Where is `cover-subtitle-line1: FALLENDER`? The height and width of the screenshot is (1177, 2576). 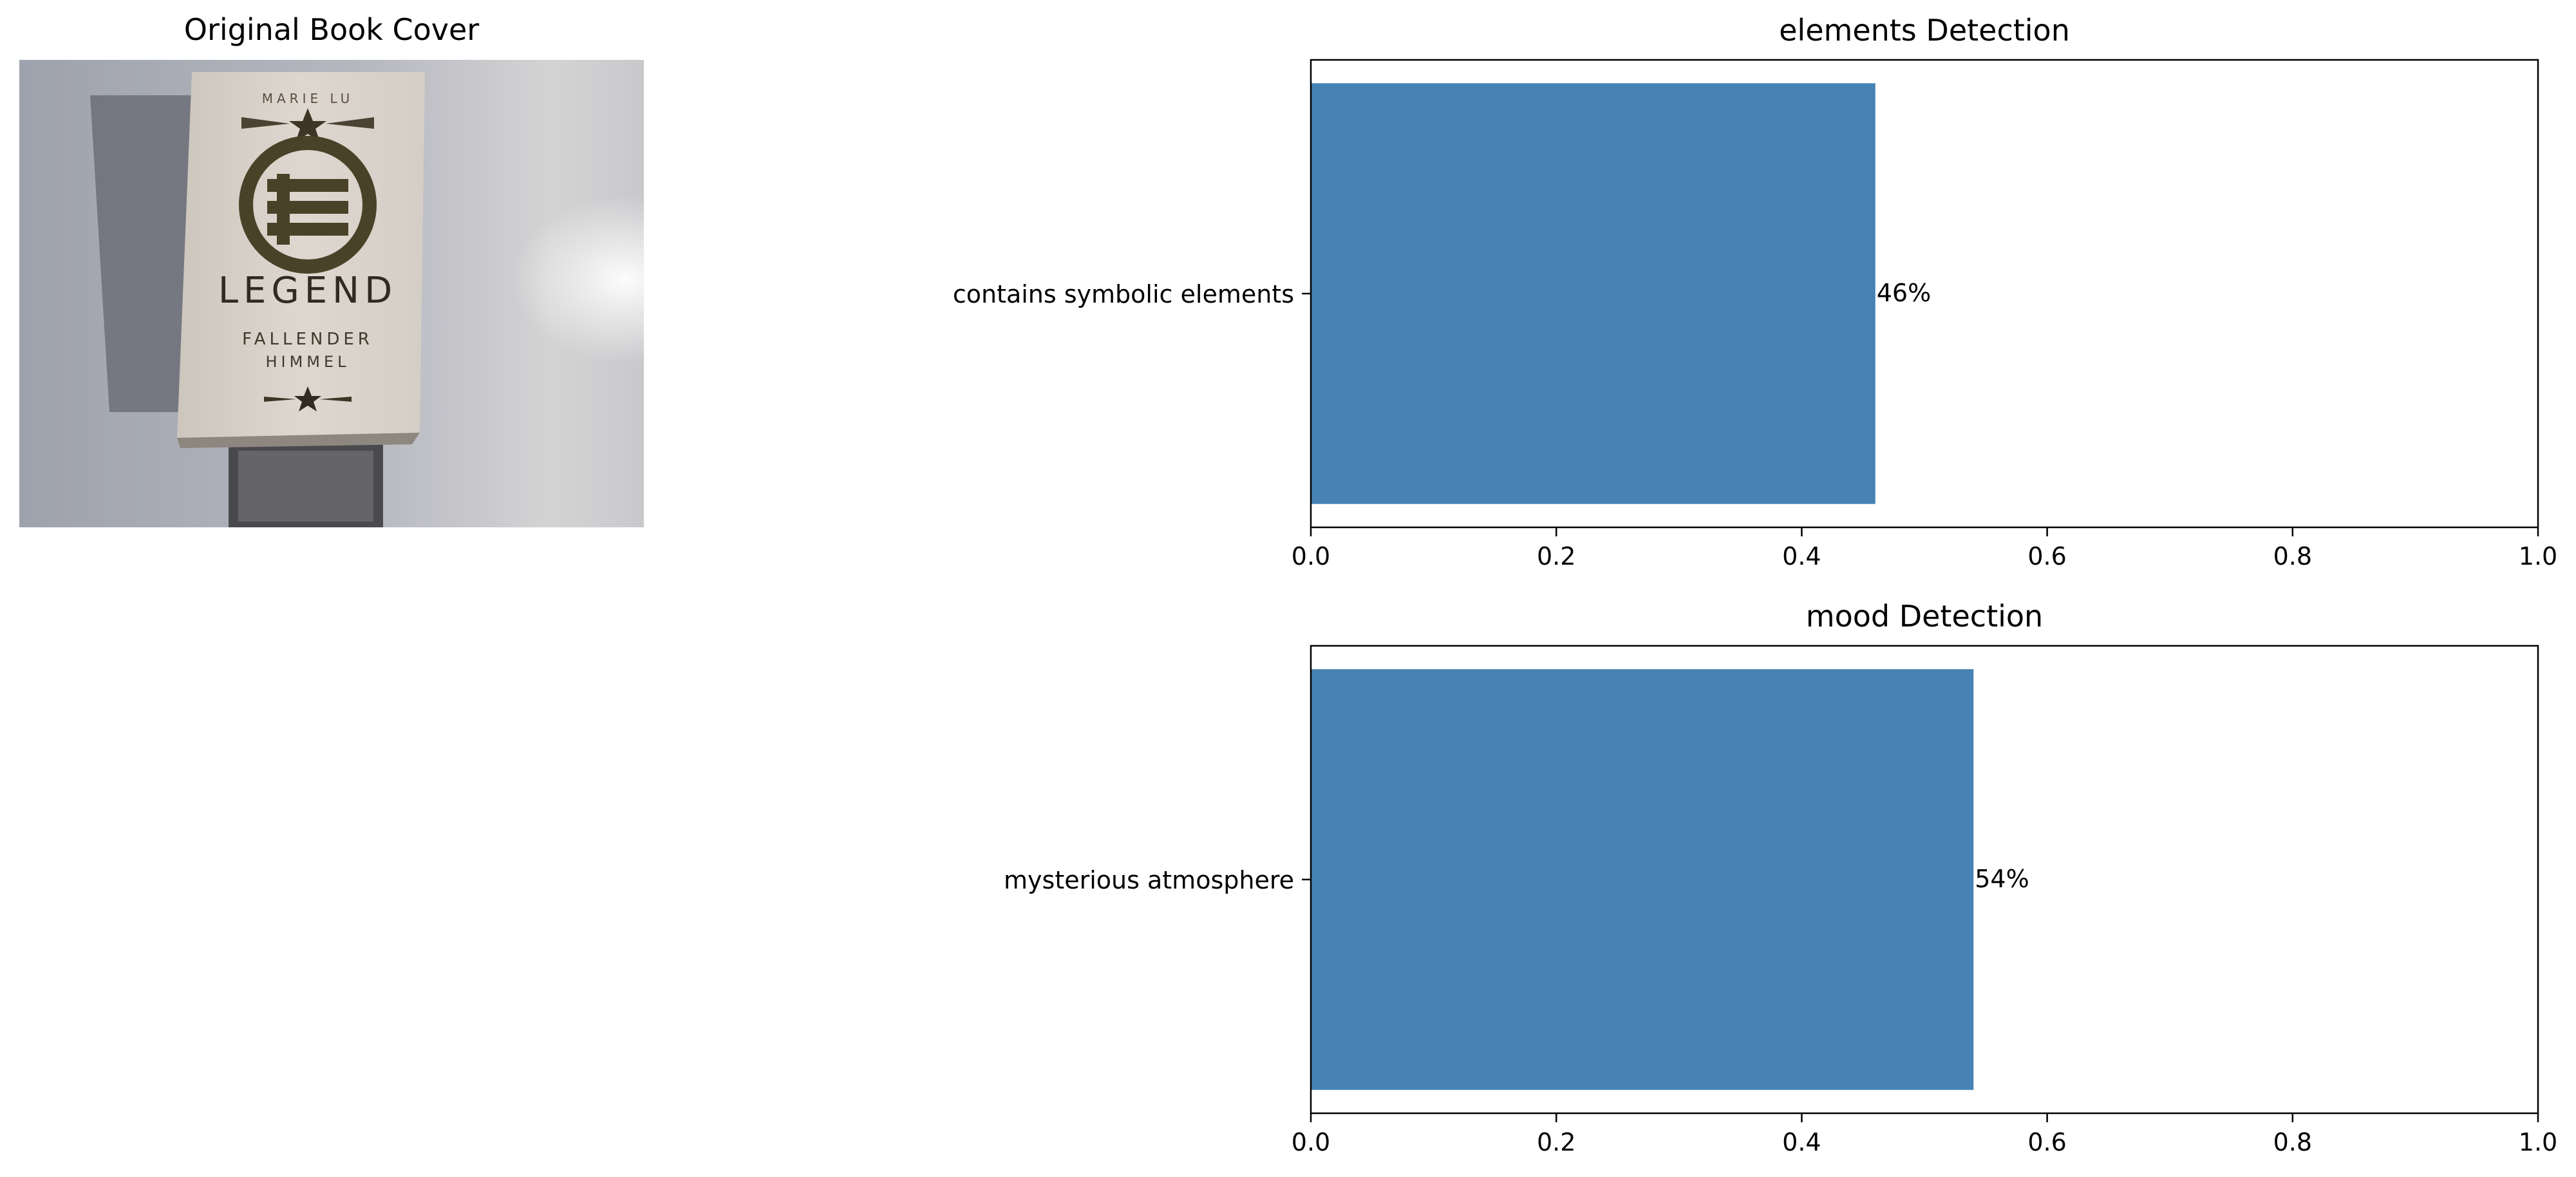 cover-subtitle-line1: FALLENDER is located at coordinates (307, 339).